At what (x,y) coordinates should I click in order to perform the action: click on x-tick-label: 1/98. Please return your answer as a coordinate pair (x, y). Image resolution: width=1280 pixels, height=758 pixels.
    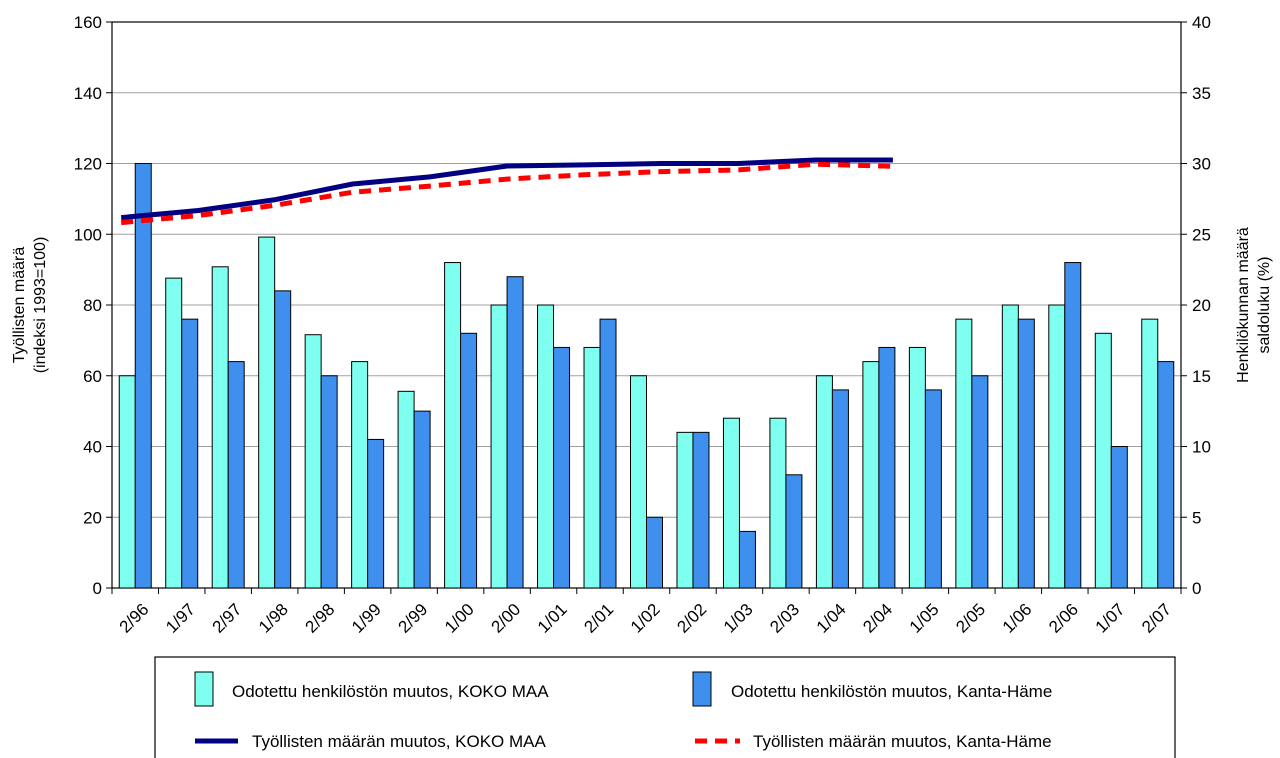
    Looking at the image, I should click on (273, 618).